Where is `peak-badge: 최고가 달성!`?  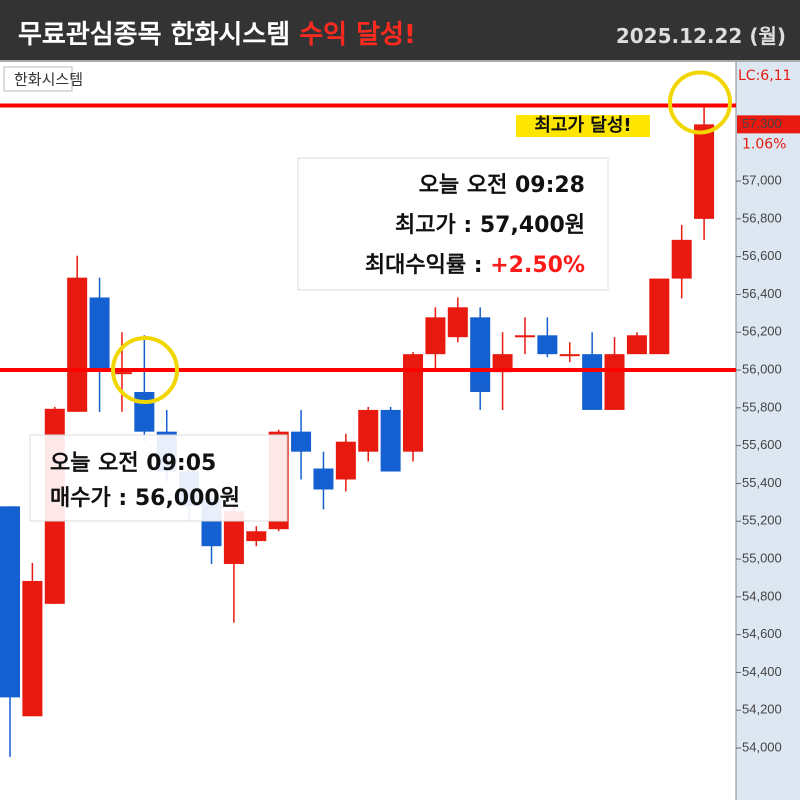 peak-badge: 최고가 달성! is located at coordinates (582, 125).